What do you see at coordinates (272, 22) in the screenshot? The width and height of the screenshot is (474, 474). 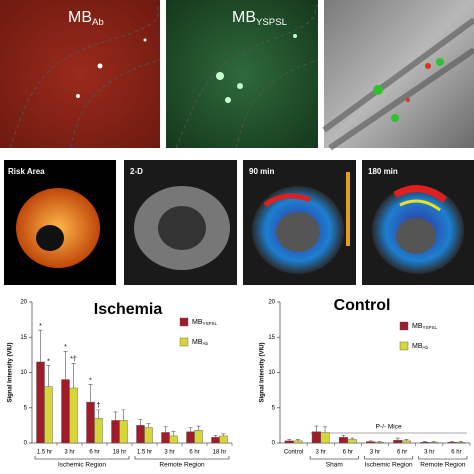 I see `label-sub: YSPSL` at bounding box center [272, 22].